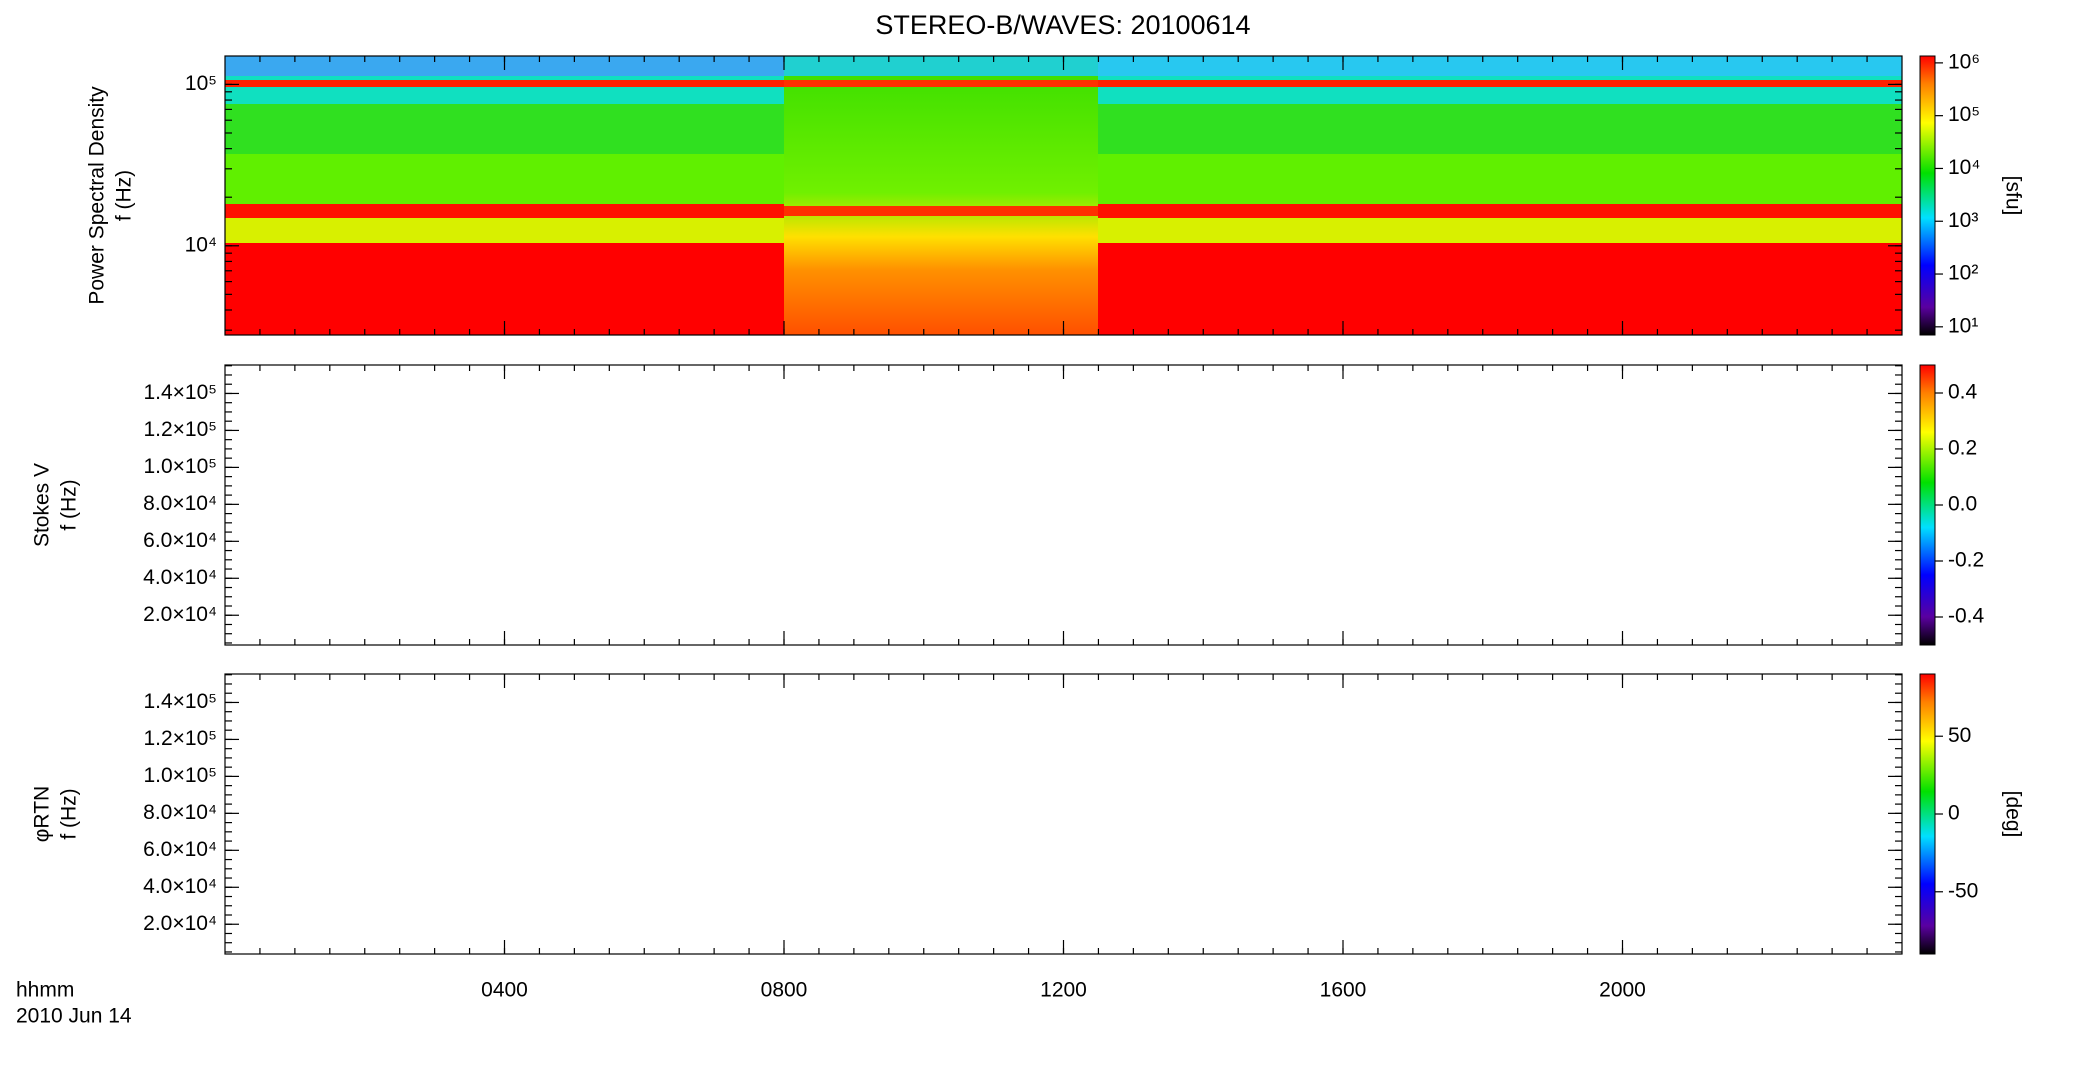 Image resolution: width=2096 pixels, height=1080 pixels. What do you see at coordinates (1964, 167) in the screenshot?
I see `colorbar-tick-label: 10⁴` at bounding box center [1964, 167].